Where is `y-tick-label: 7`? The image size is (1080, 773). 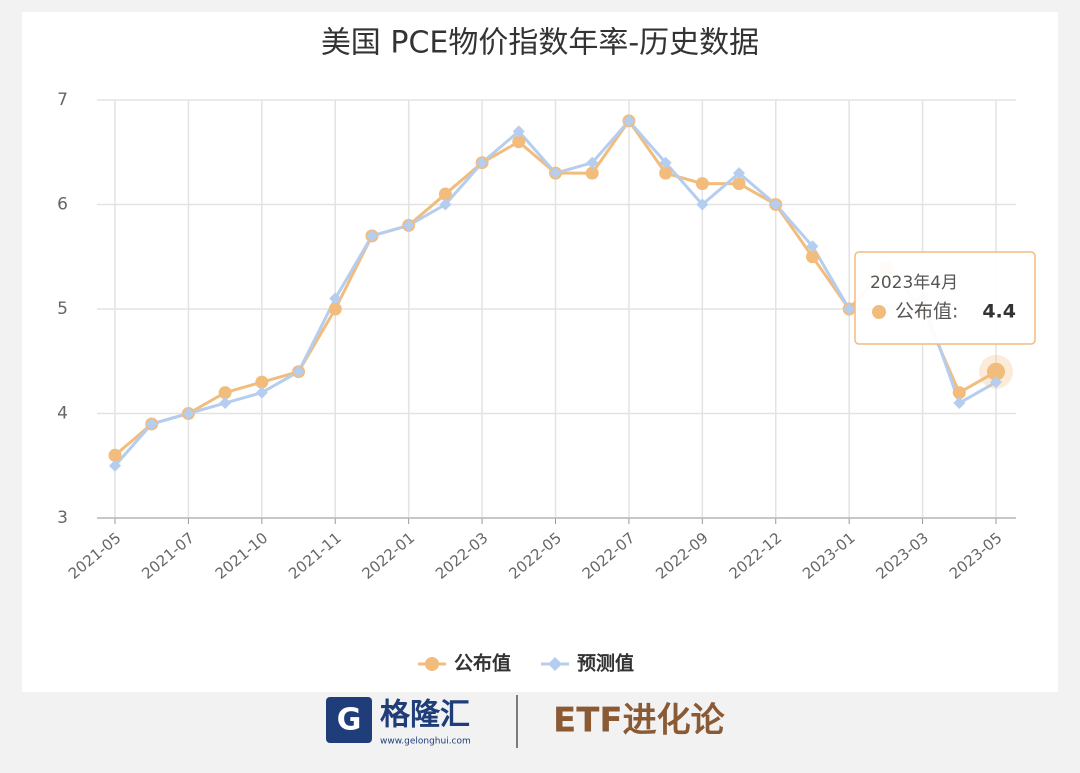
y-tick-label: 7 is located at coordinates (62, 100).